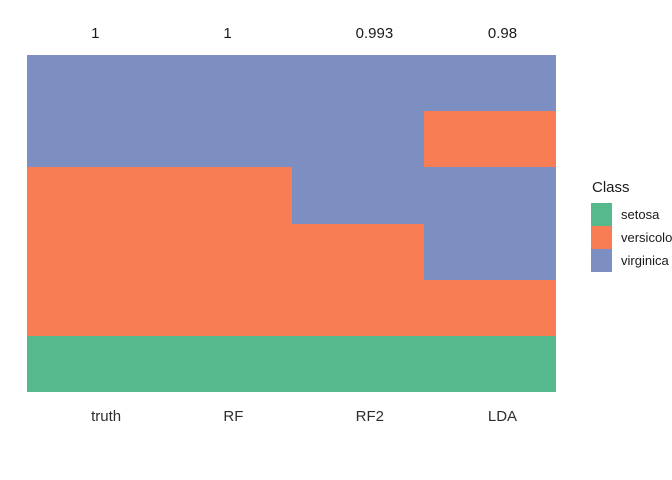  Describe the element at coordinates (106, 416) in the screenshot. I see `x-axis-label-truth: truth` at that location.